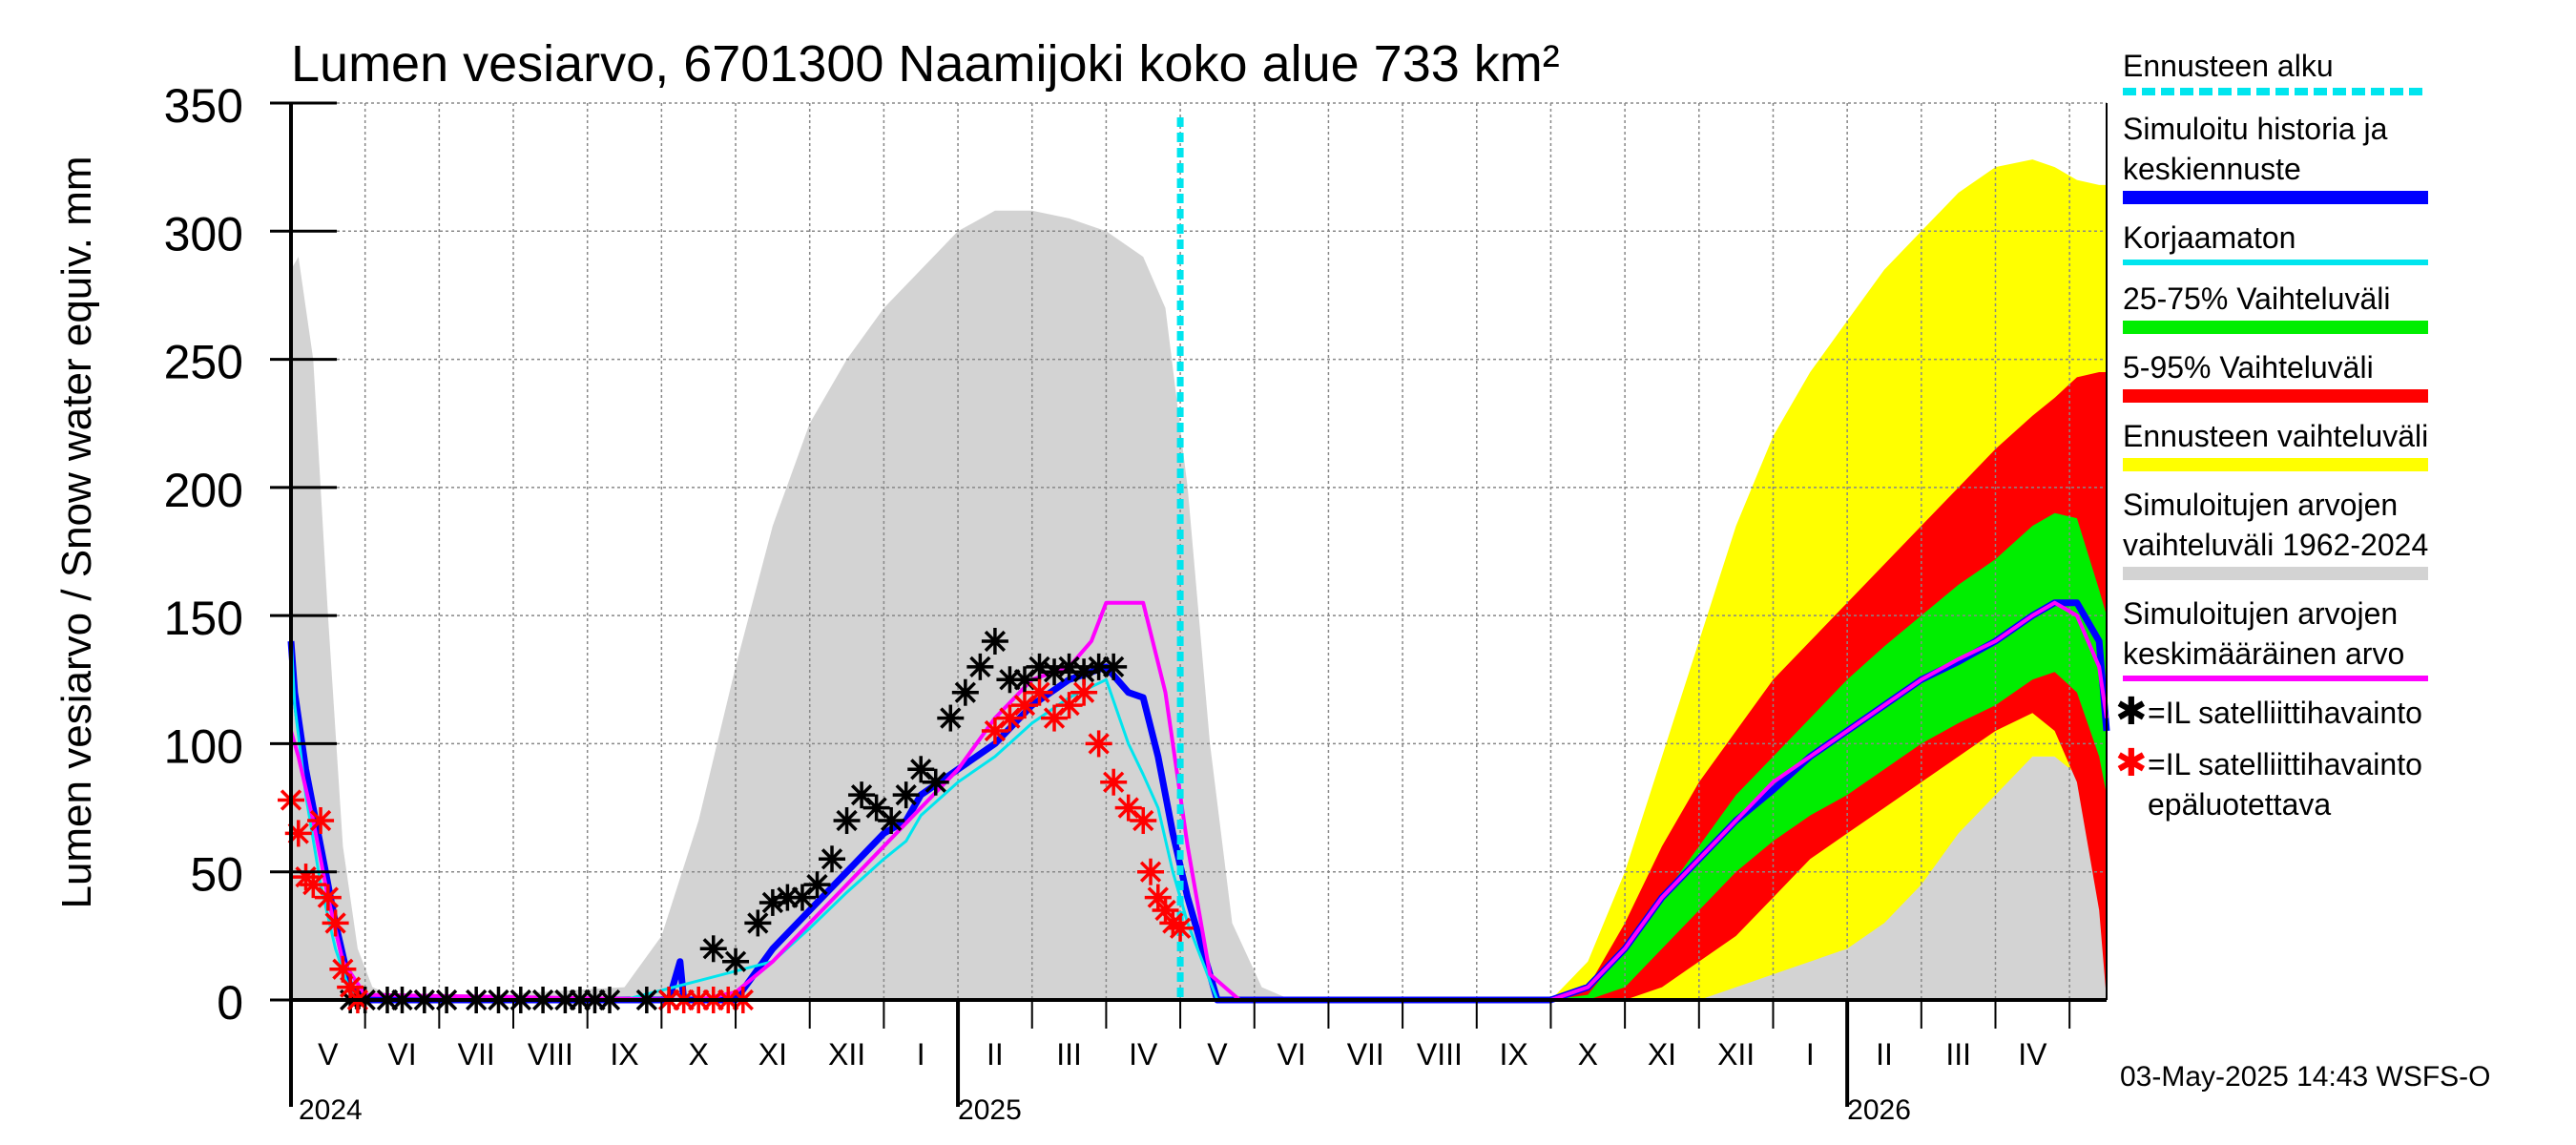 The image size is (2576, 1145). What do you see at coordinates (1828, 756) in the screenshot?
I see `band-25-75-vaihteluv-li` at bounding box center [1828, 756].